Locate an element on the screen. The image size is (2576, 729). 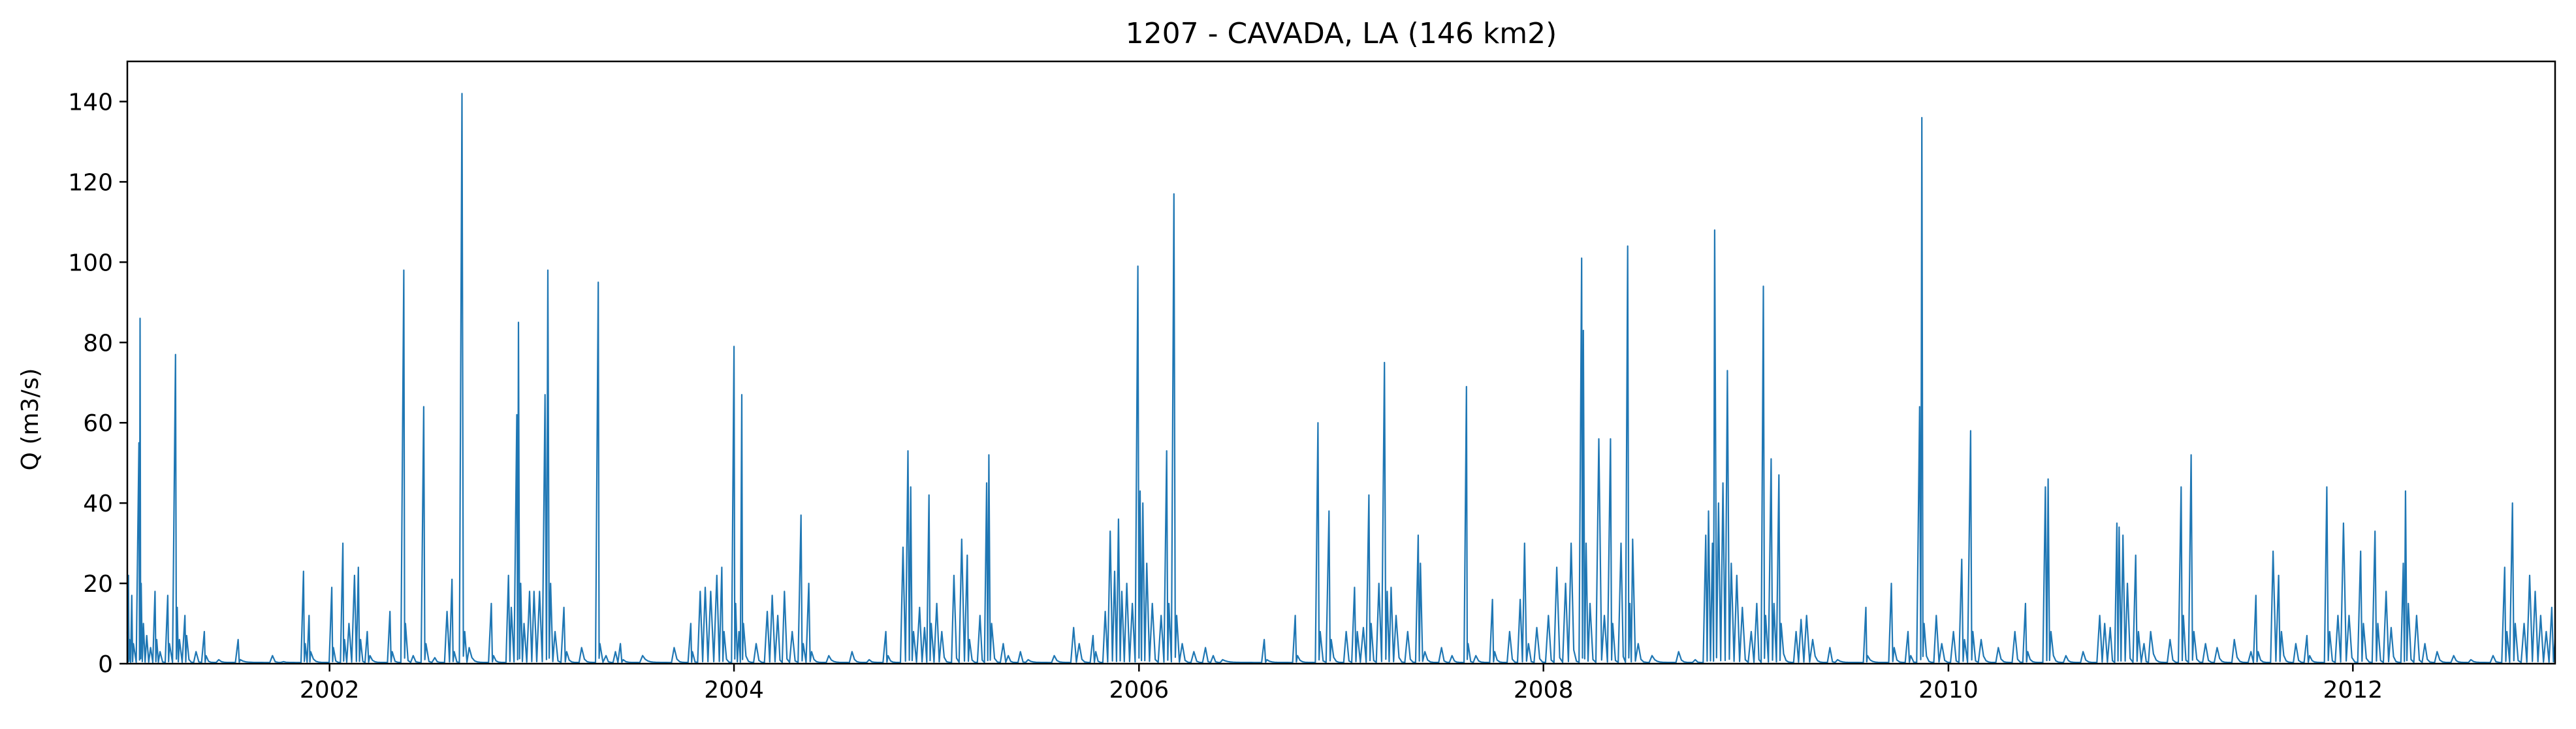
y-tick-label: 40 is located at coordinates (98, 504).